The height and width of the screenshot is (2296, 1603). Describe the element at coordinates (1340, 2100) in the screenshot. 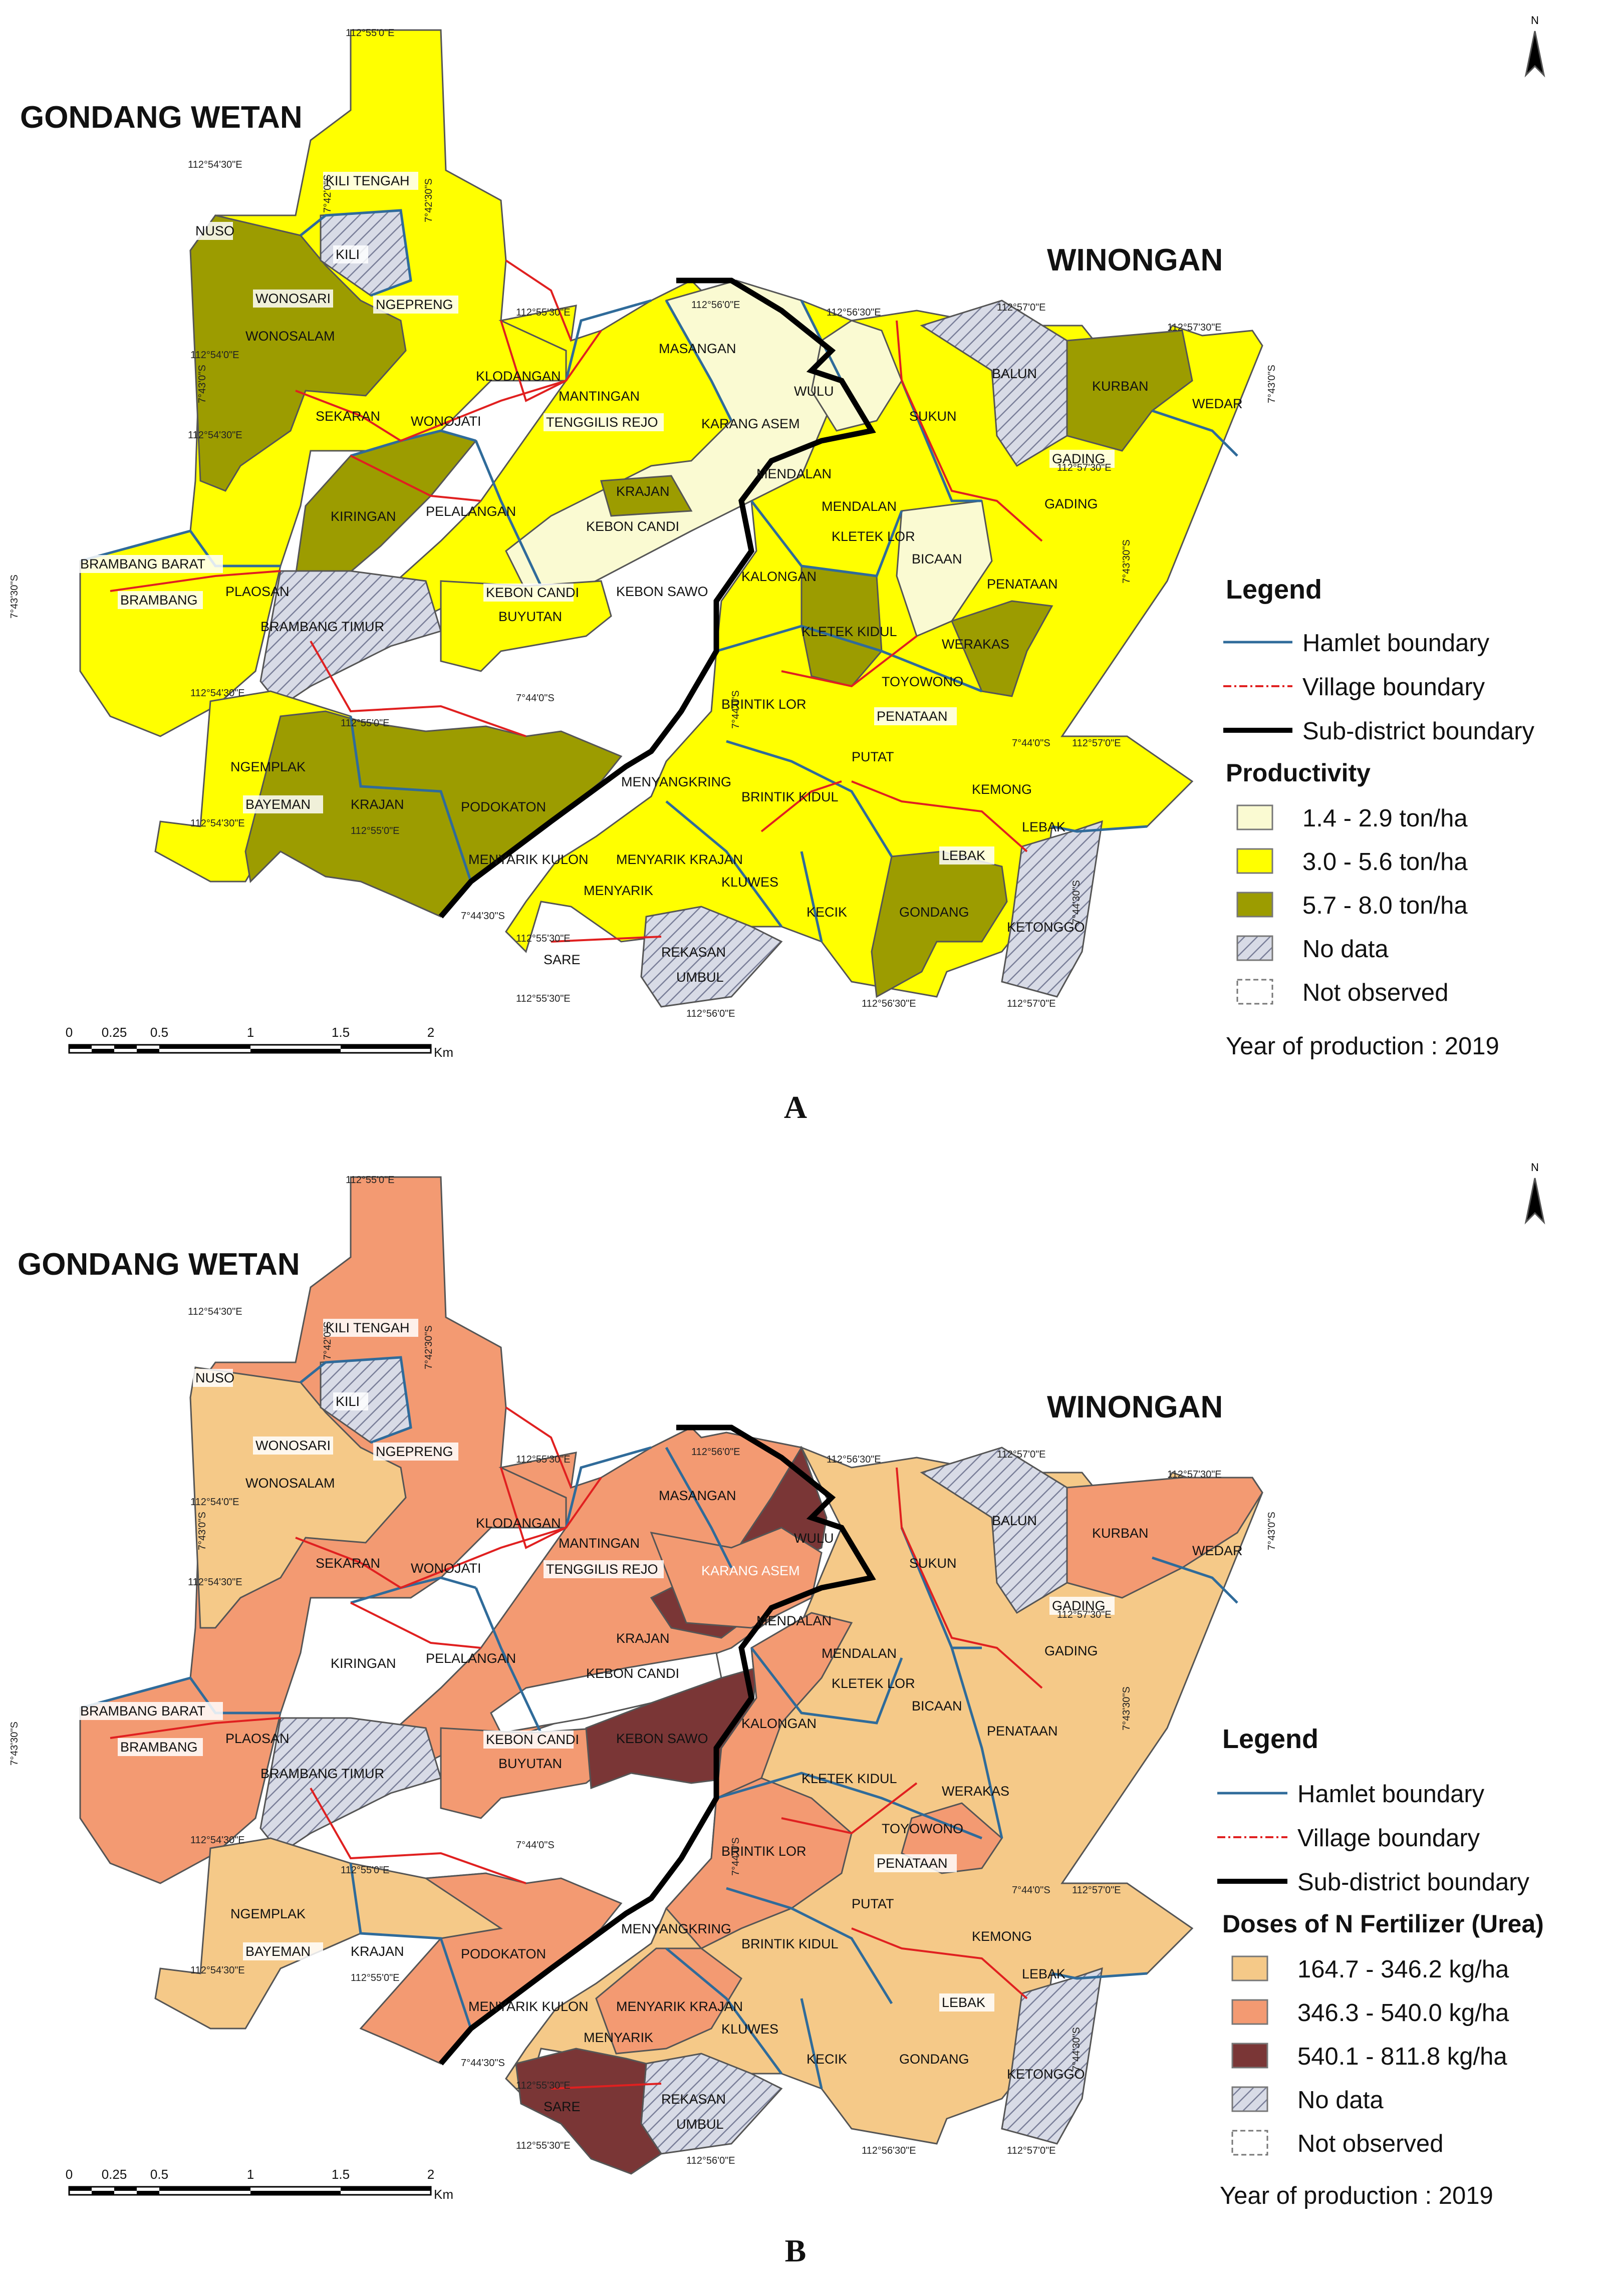

I see `svg-text: No data` at that location.